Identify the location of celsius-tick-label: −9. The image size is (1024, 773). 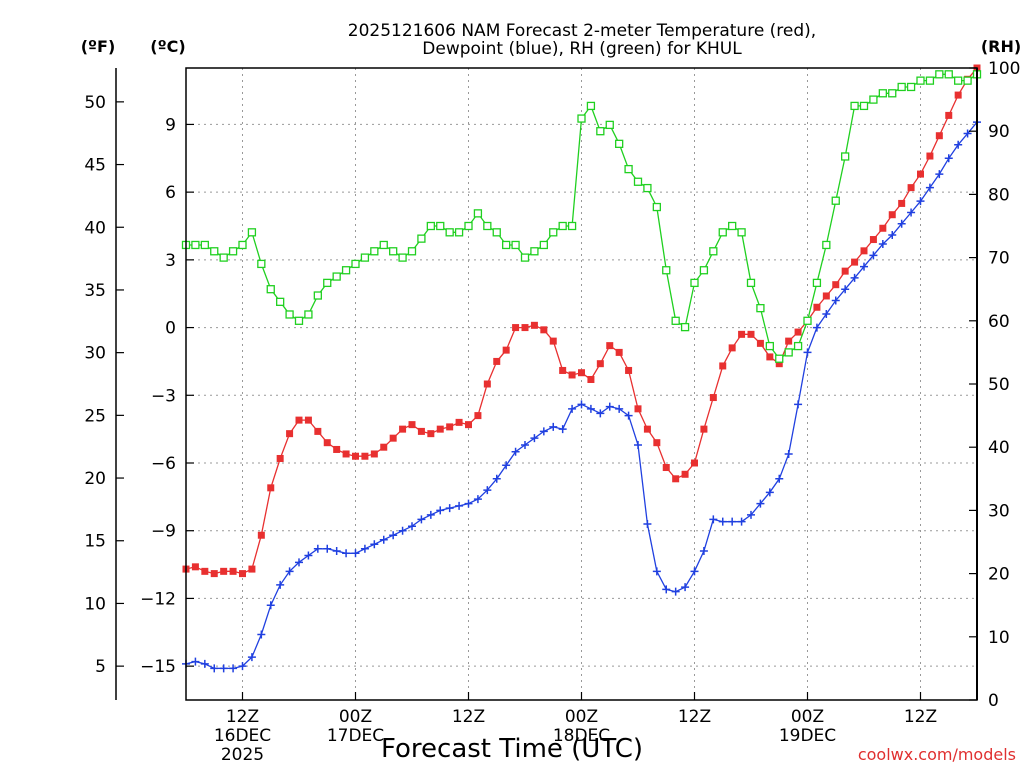
(163, 532).